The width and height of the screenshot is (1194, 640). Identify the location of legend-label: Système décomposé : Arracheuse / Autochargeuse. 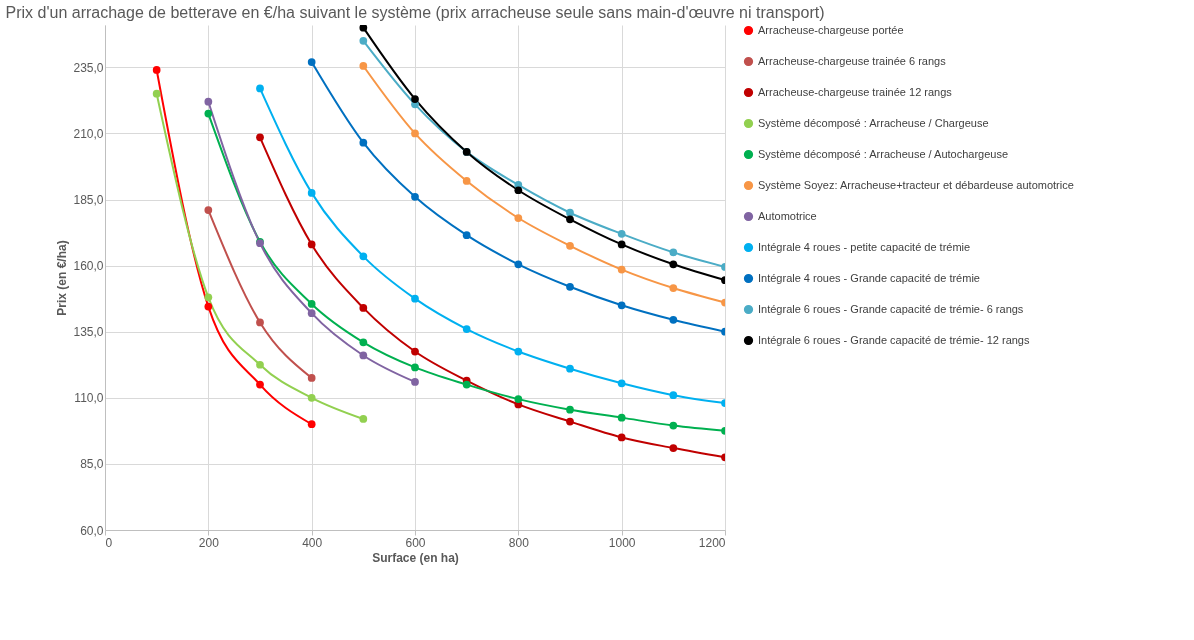
(883, 153).